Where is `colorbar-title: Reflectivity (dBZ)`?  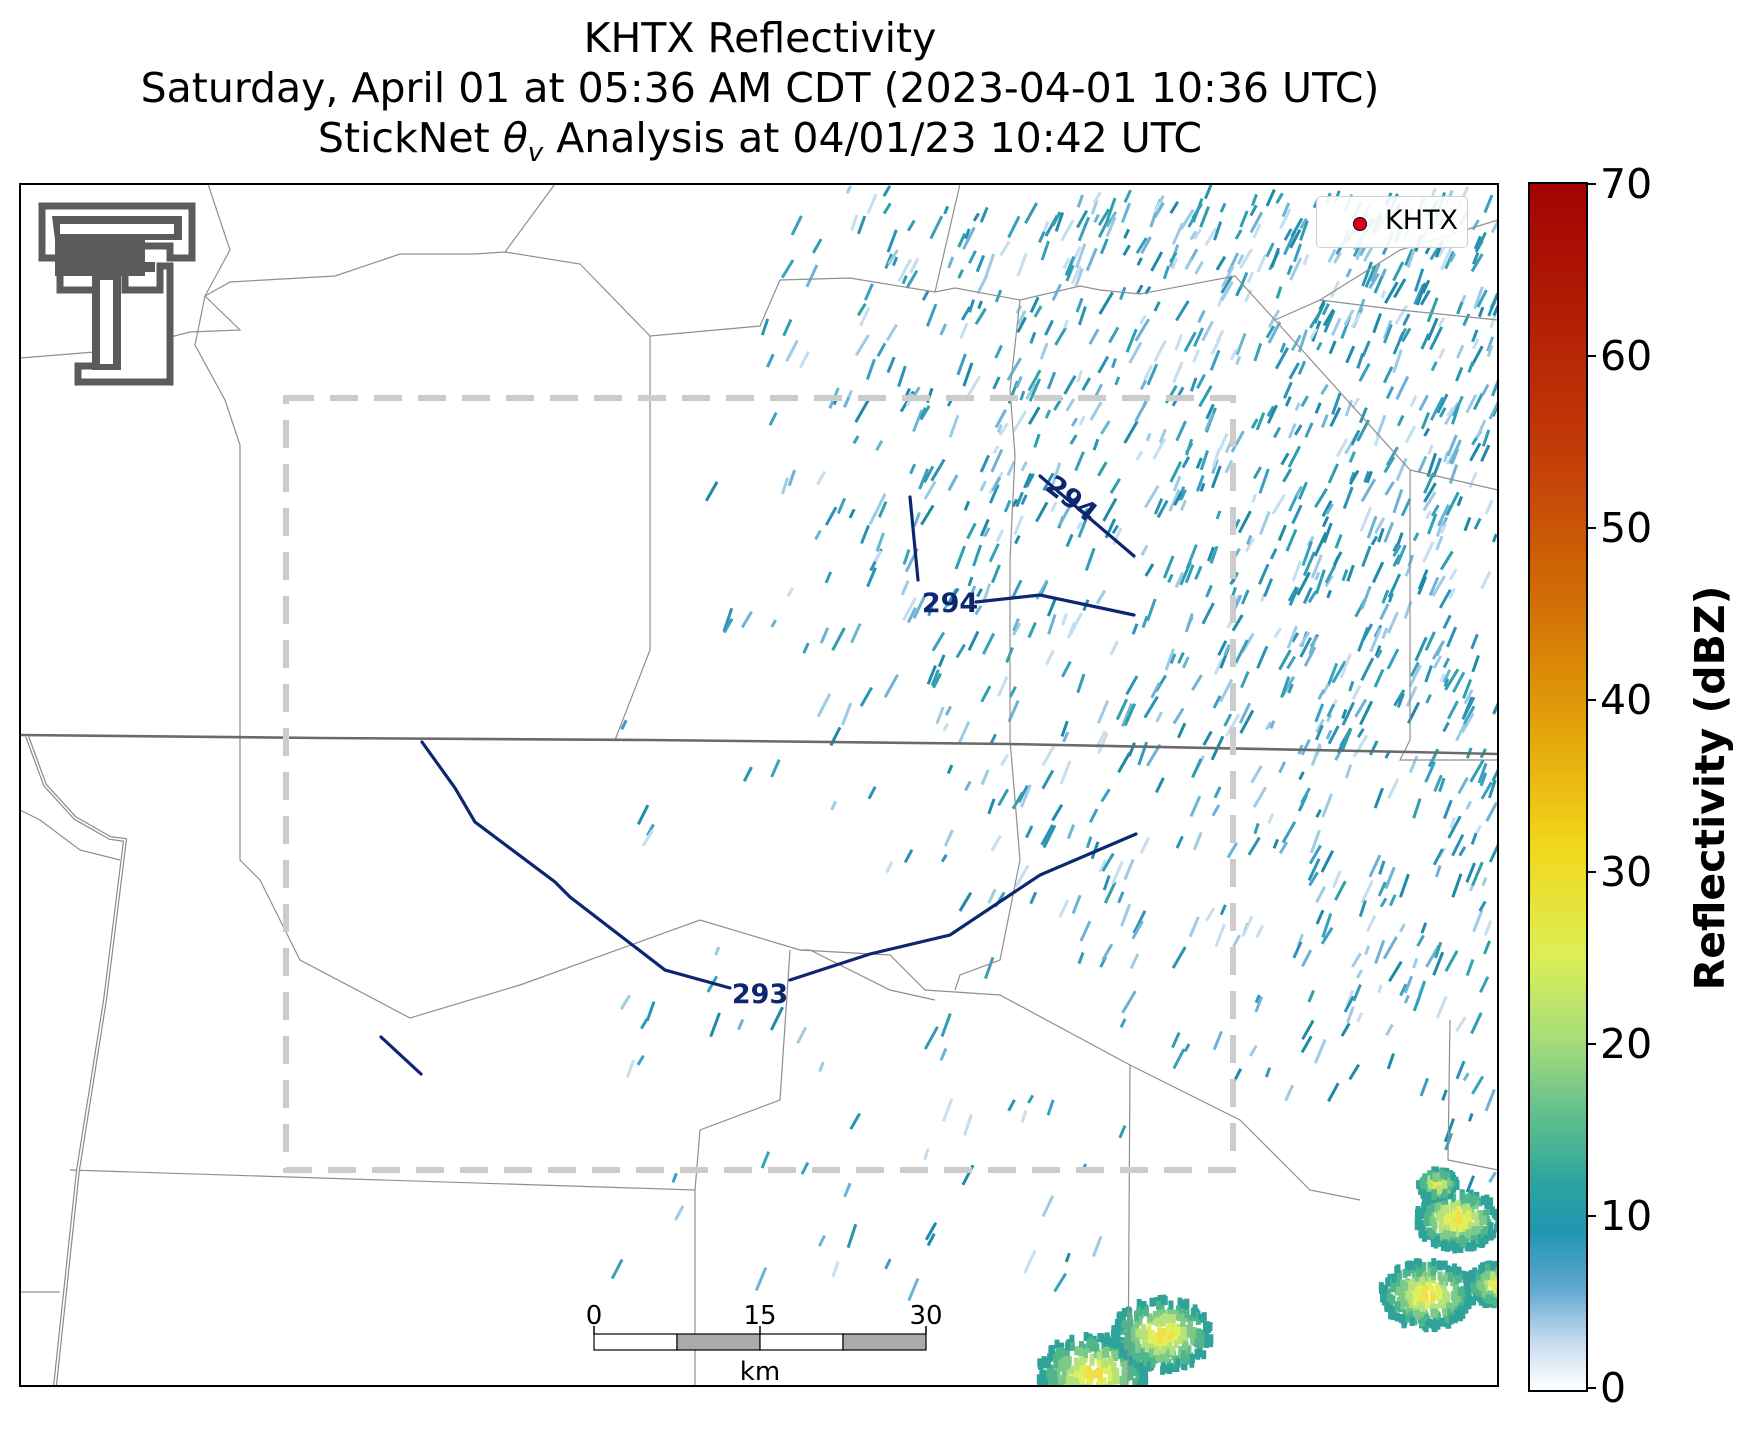 colorbar-title: Reflectivity (dBZ) is located at coordinates (1710, 788).